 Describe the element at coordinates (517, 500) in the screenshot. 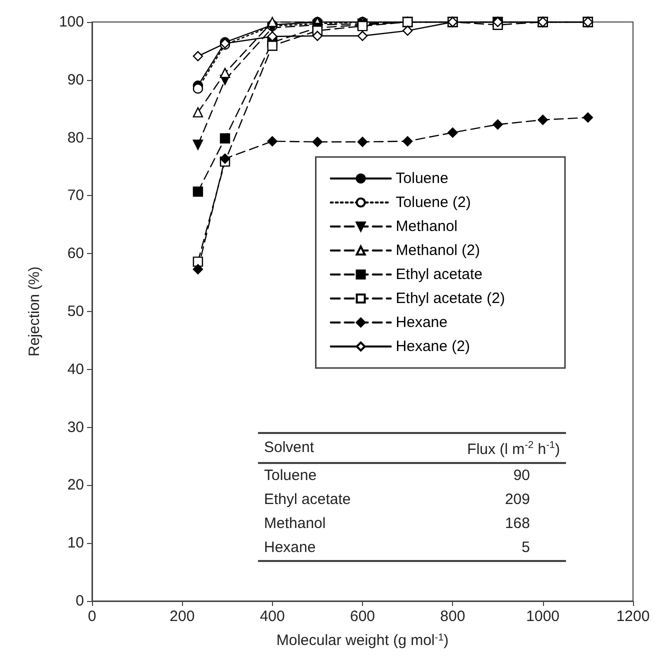

I see `annotation: 209` at that location.